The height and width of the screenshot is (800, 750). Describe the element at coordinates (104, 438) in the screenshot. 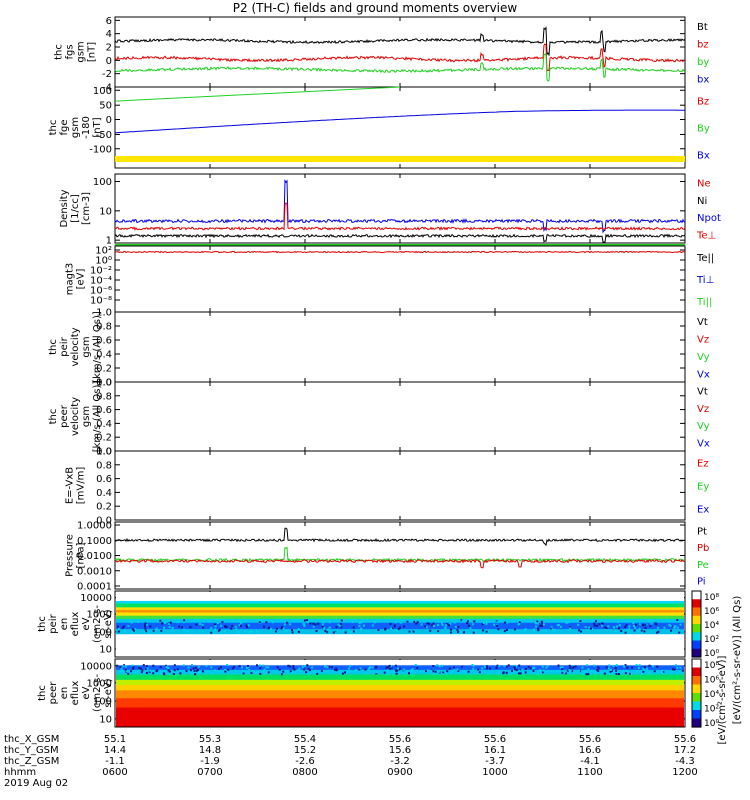

I see `y-tick-label-peer_velocity: 0.2` at that location.